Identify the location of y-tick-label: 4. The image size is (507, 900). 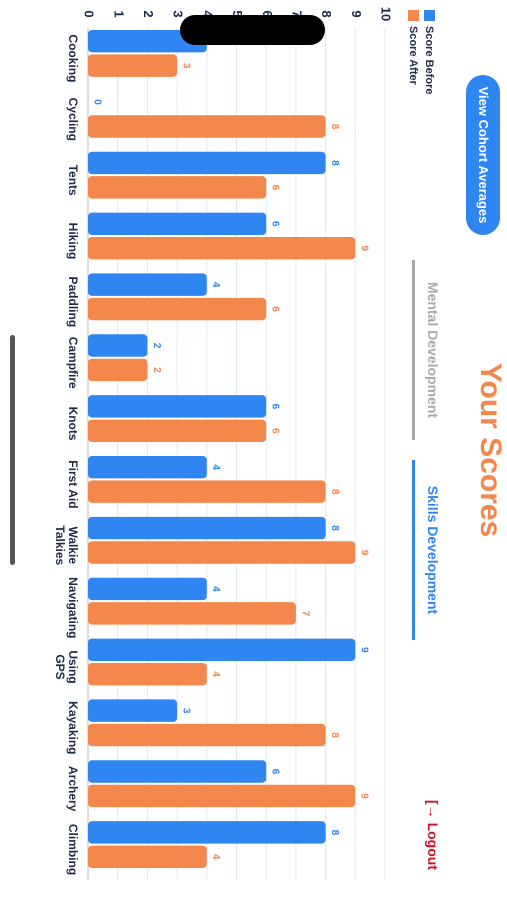
(207, 14).